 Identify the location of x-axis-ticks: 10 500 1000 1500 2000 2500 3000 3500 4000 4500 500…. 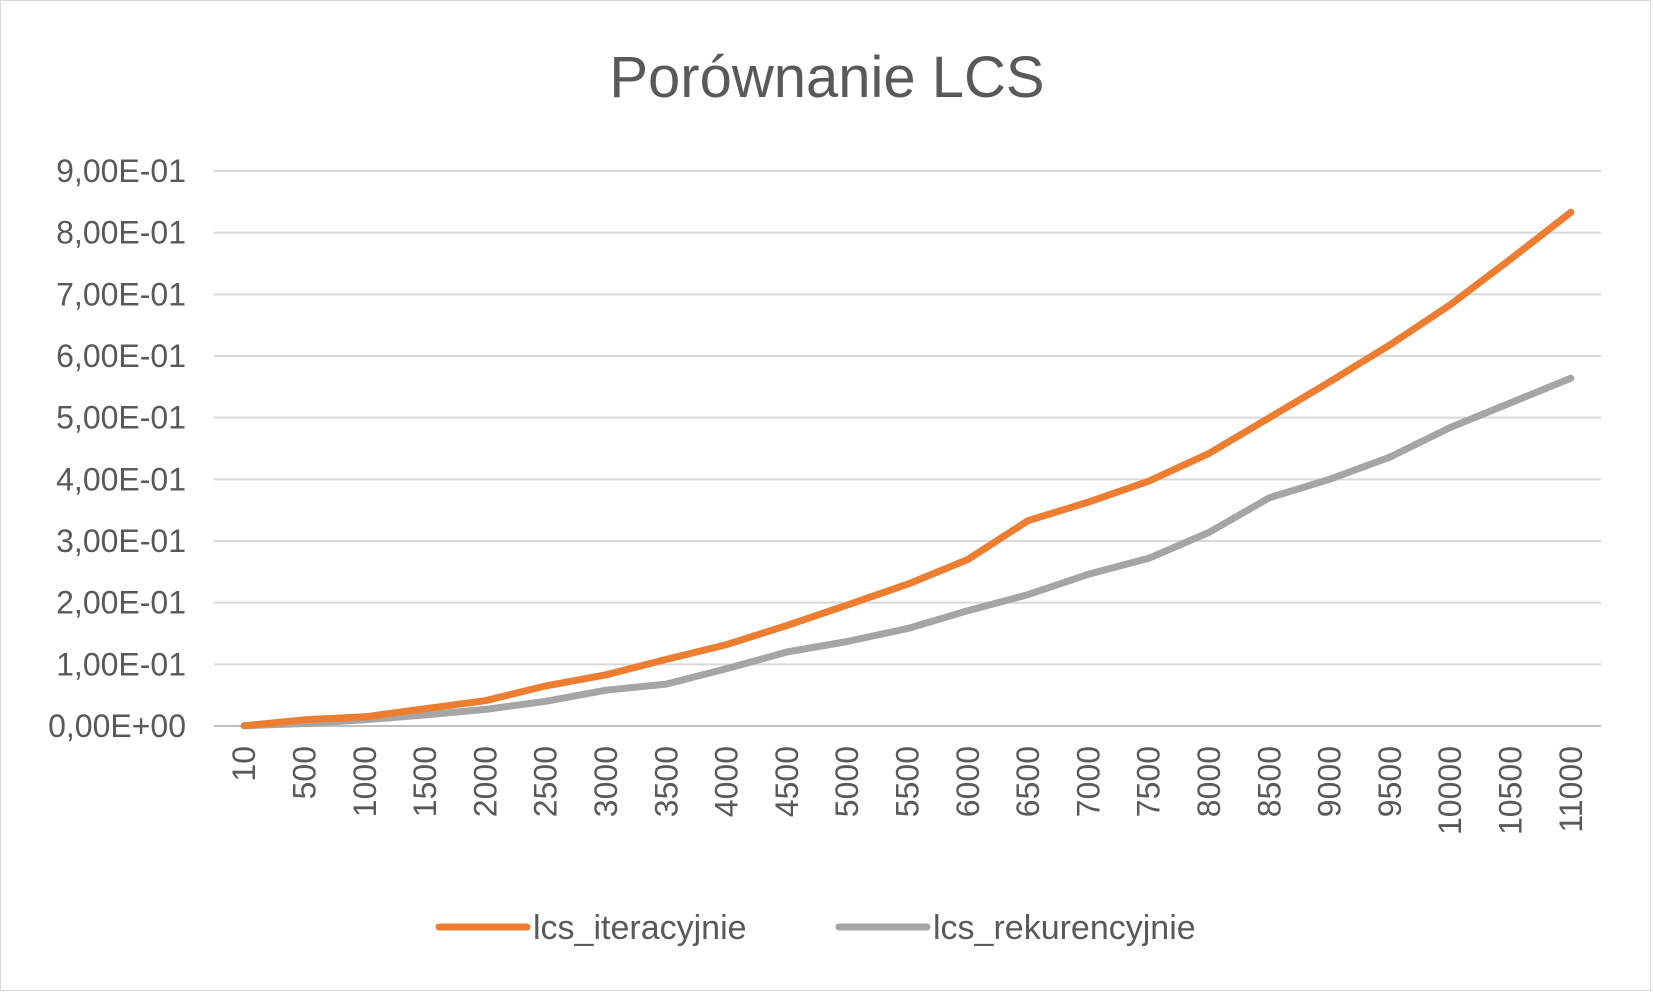
(907, 790).